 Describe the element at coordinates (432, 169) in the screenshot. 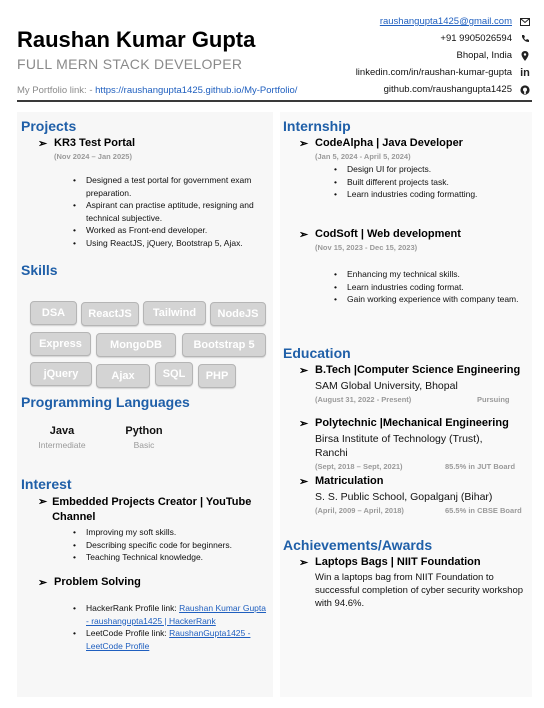

I see `list-item: Design UI for projects.` at that location.